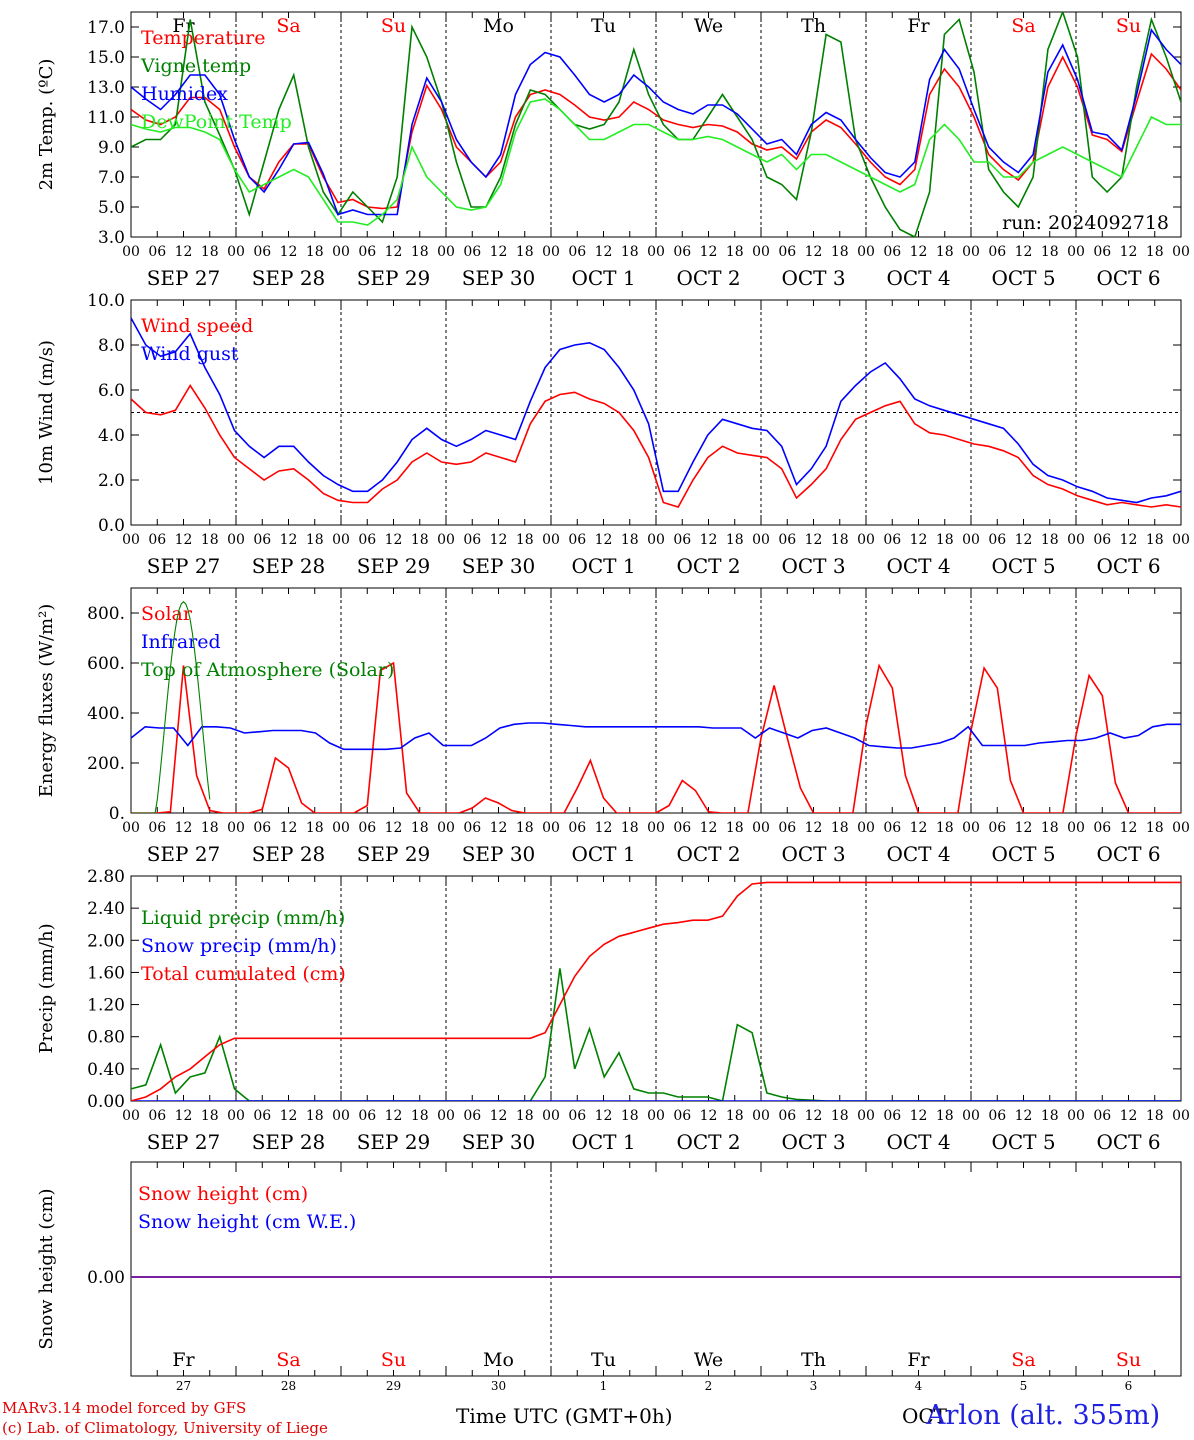 The width and height of the screenshot is (1194, 1440). I want to click on day-number: 1, so click(604, 1386).